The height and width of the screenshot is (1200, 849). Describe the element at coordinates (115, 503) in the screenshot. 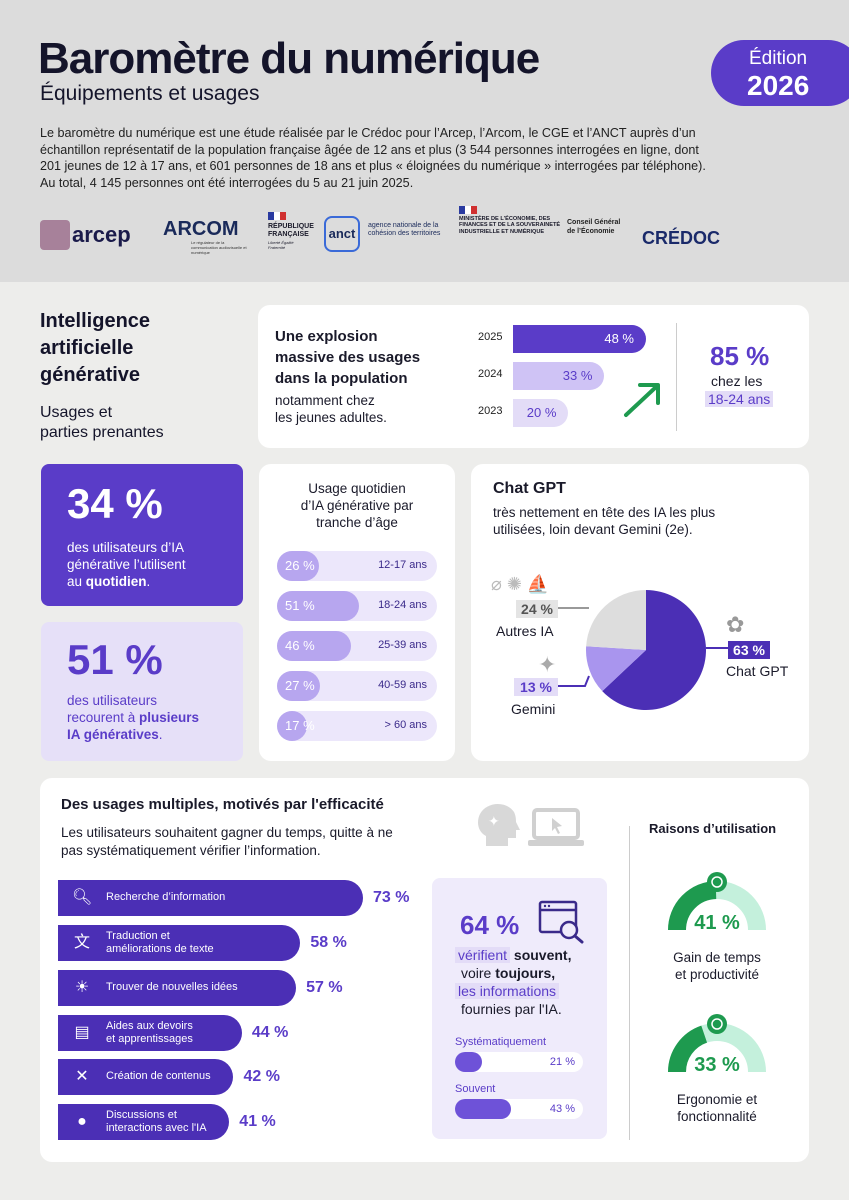

I see `daily-pct: 34 %` at that location.